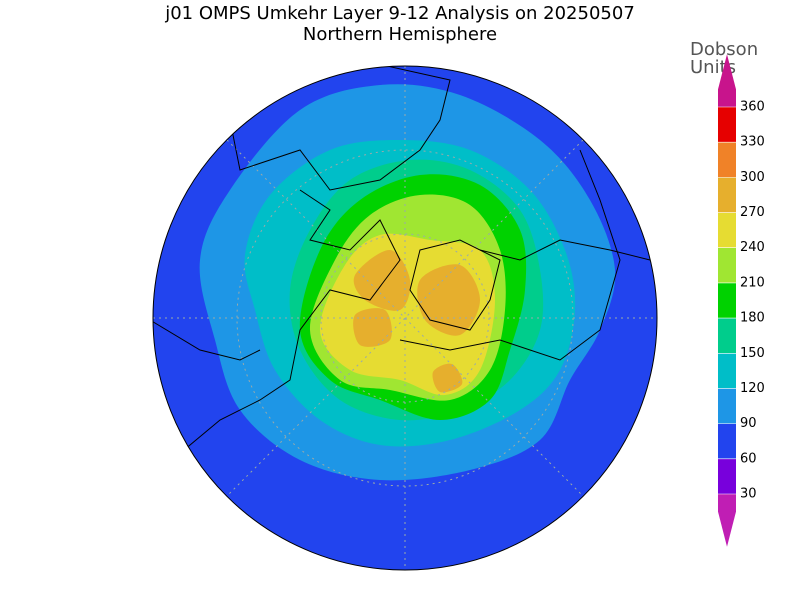 The width and height of the screenshot is (800, 600). Describe the element at coordinates (752, 142) in the screenshot. I see `colorbar-tick-label: 330` at that location.